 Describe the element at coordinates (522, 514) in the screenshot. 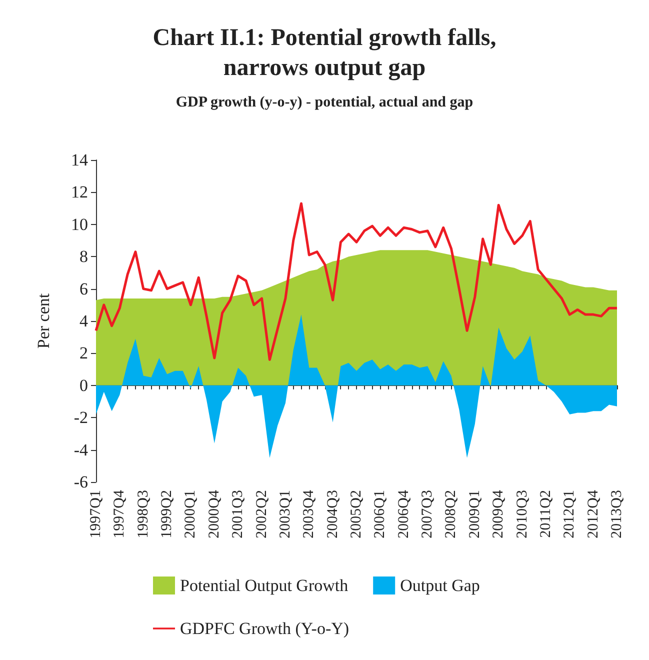

I see `x-tick-label: 2010Q3` at that location.